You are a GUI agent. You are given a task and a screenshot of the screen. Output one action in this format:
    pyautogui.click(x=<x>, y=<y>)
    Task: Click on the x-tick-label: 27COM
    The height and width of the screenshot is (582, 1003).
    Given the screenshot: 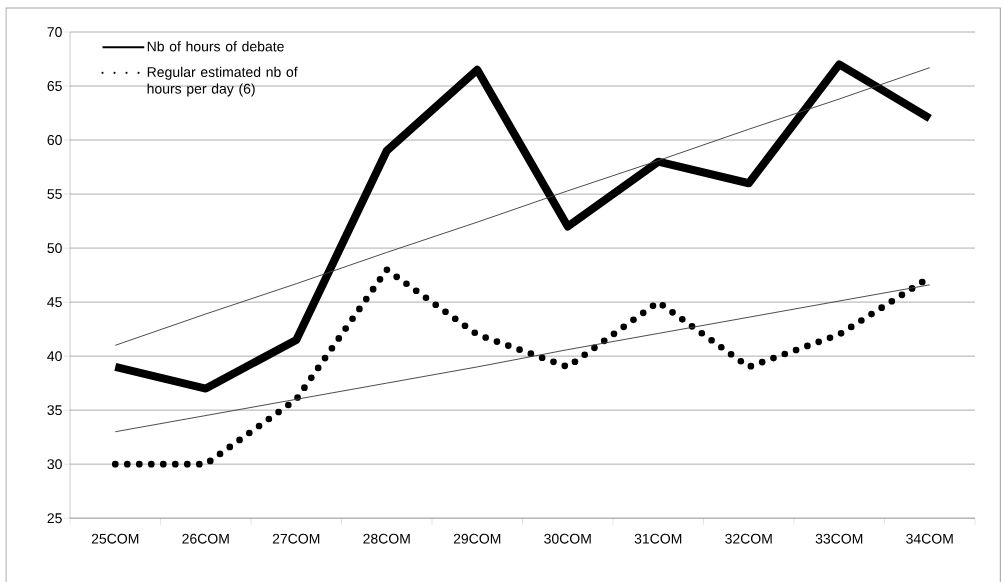 What is the action you would take?
    pyautogui.click(x=296, y=538)
    